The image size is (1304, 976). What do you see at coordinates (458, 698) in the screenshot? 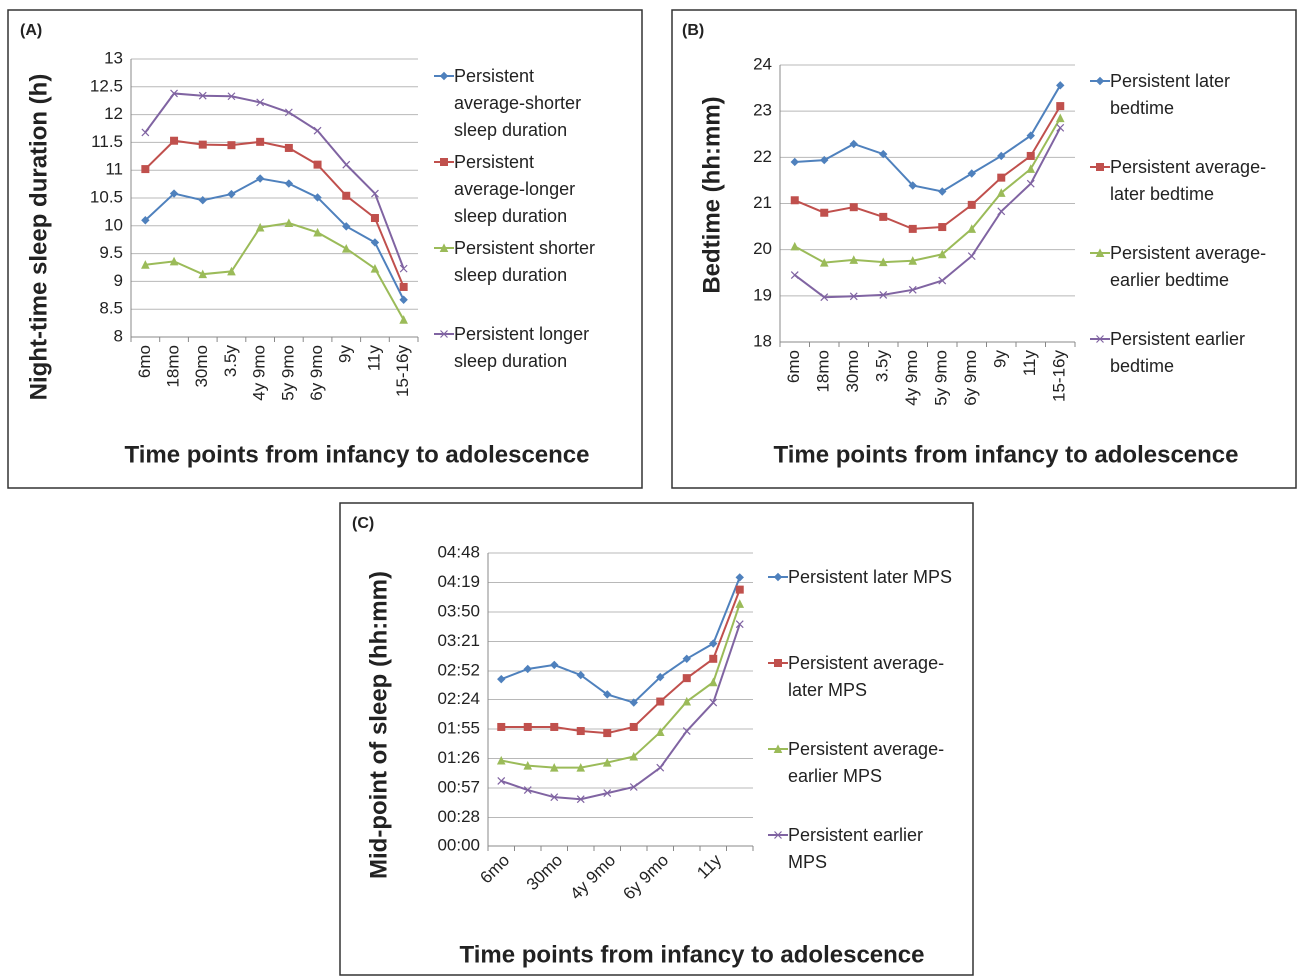
I see `y-tick-label: 02:24` at bounding box center [458, 698].